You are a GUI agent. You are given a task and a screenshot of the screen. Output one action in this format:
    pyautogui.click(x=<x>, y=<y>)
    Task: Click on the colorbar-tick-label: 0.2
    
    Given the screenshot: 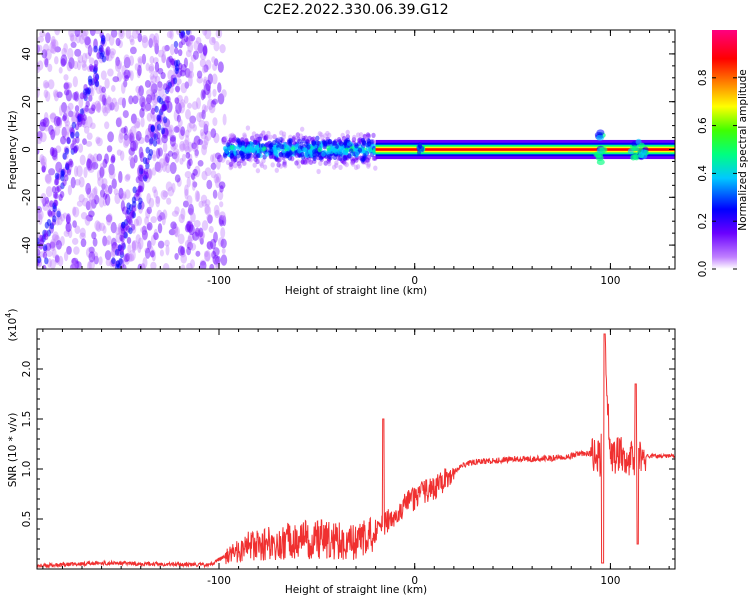 What is the action you would take?
    pyautogui.click(x=703, y=221)
    